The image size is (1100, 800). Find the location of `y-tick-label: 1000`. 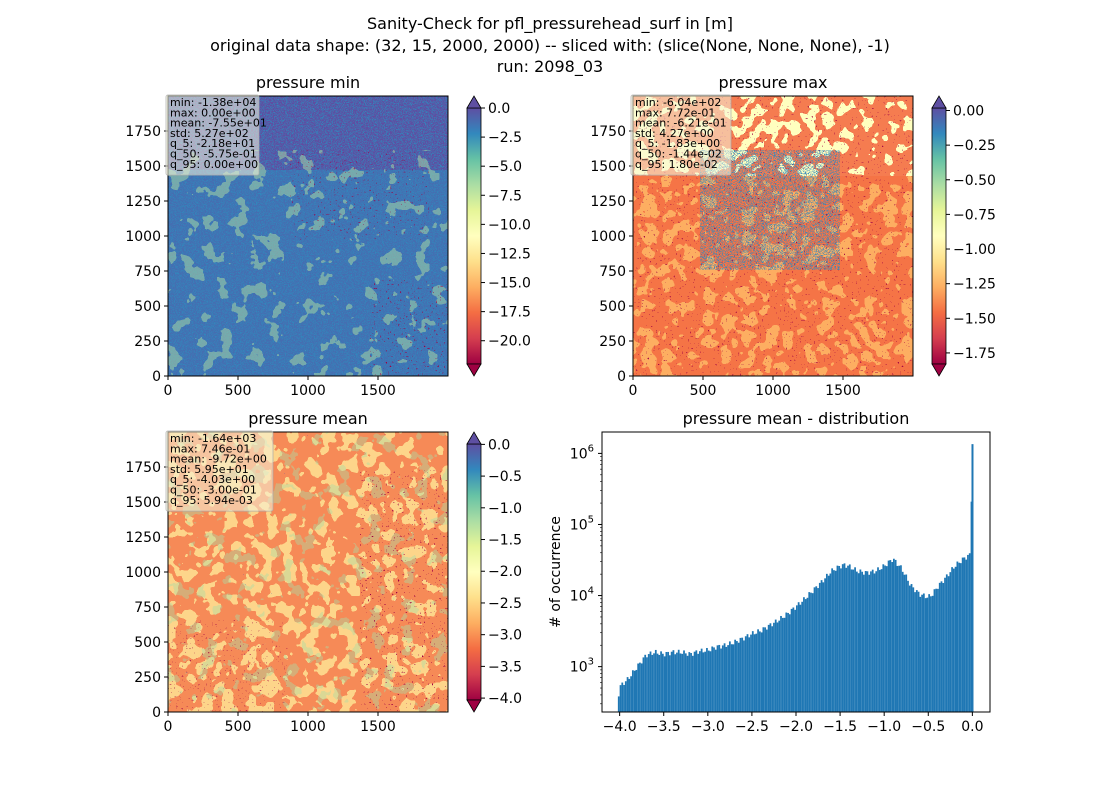

y-tick-label: 1000 is located at coordinates (608, 237).